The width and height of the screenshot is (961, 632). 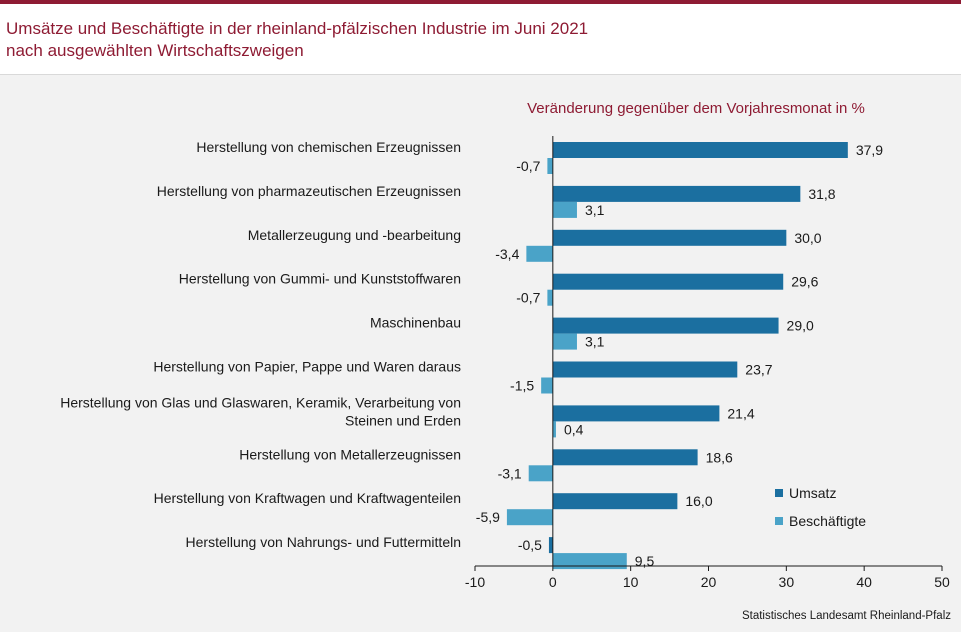 I want to click on category-label: Herstellung von chemischen Erzeugnissen, so click(x=328, y=147).